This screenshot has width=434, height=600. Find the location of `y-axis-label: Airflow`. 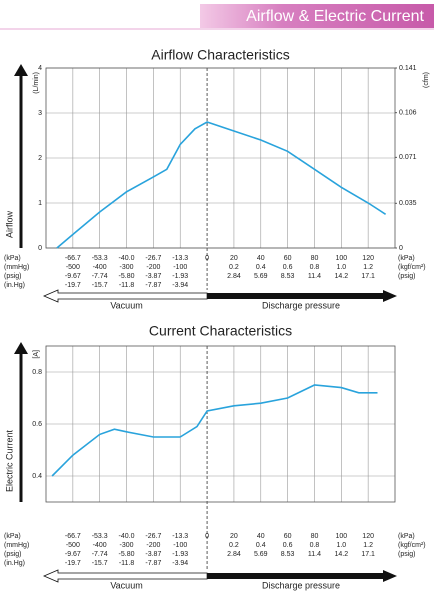

y-axis-label: Airflow is located at coordinates (9, 224).